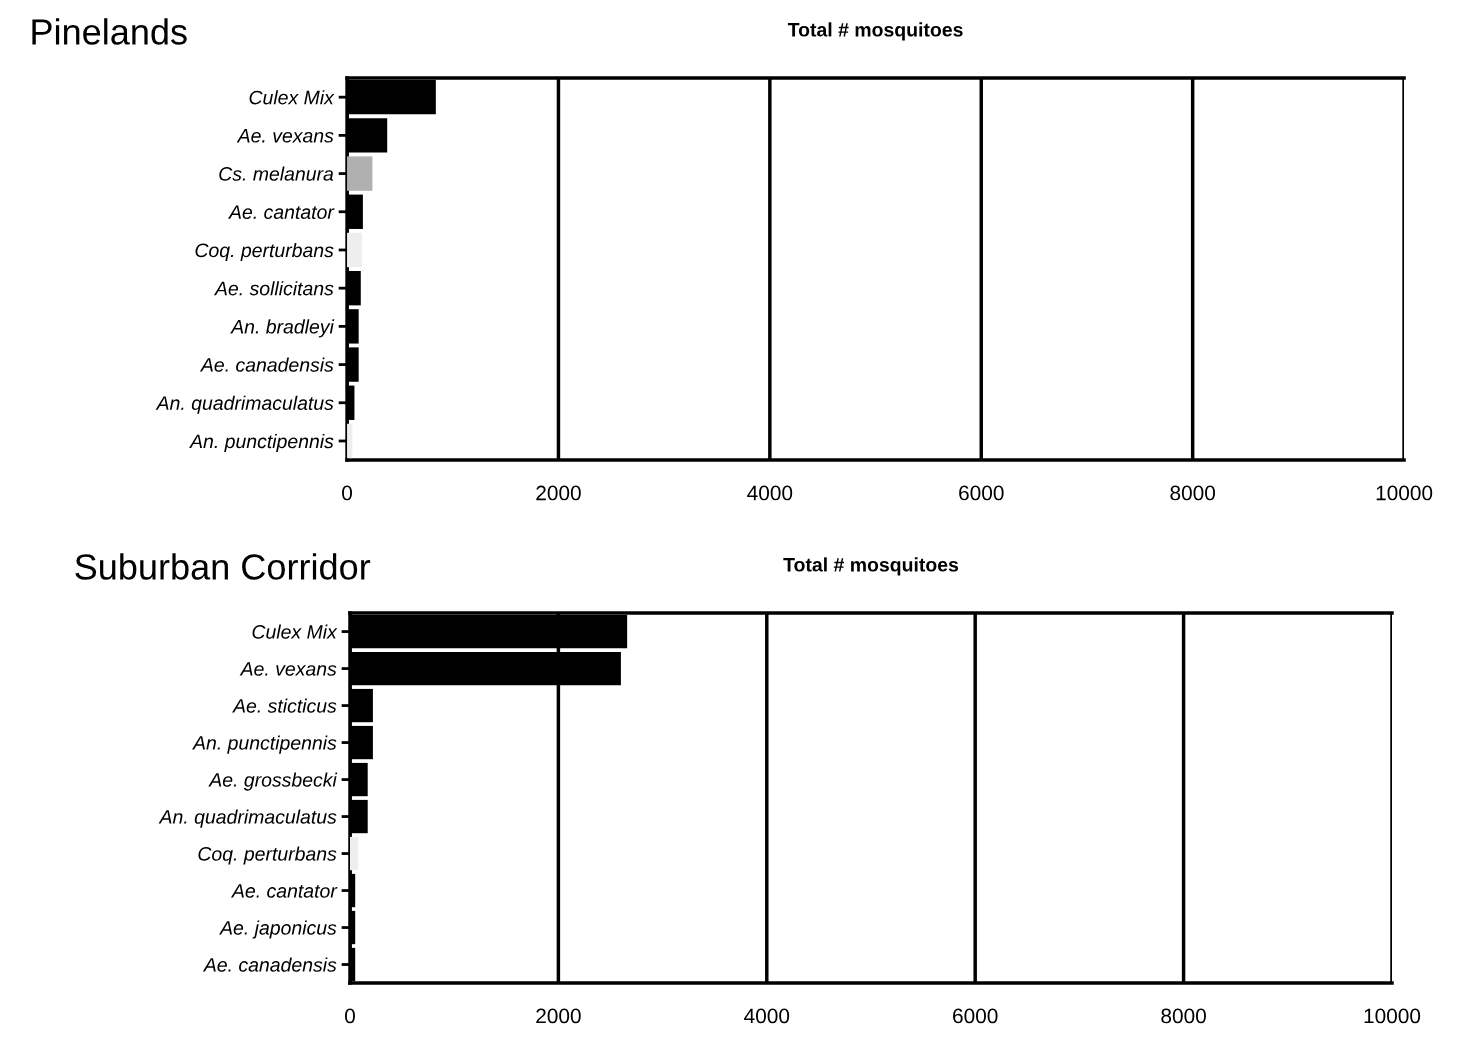 This screenshot has height=1048, width=1473. What do you see at coordinates (284, 705) in the screenshot?
I see `y-tick-label: Ae. sticticus` at bounding box center [284, 705].